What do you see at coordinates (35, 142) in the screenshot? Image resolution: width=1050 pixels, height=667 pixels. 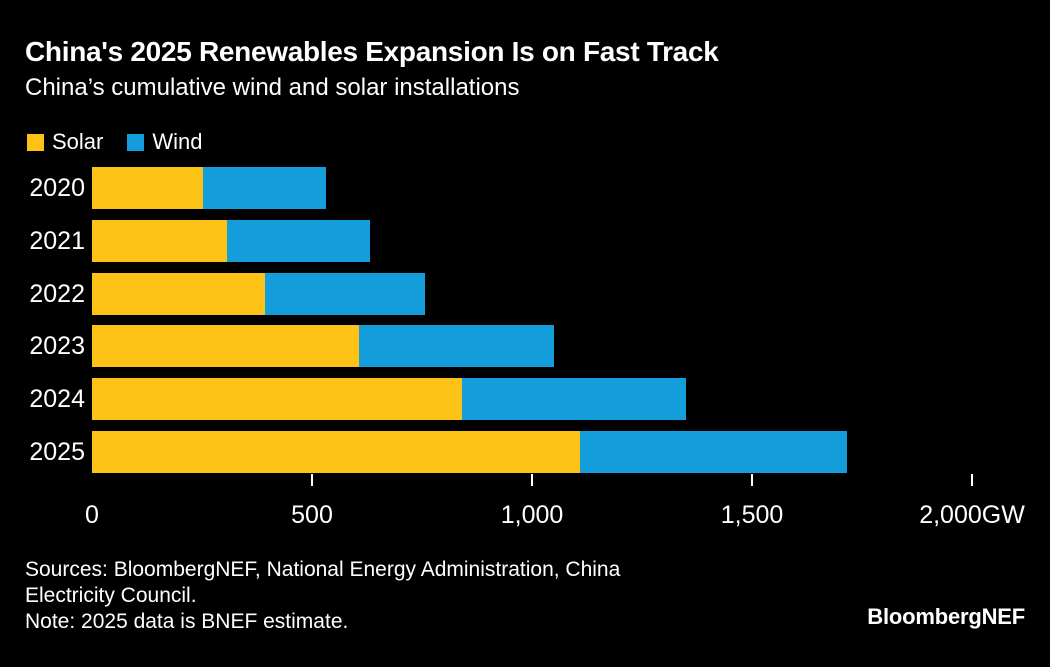 I see `solar-swatch-icon` at bounding box center [35, 142].